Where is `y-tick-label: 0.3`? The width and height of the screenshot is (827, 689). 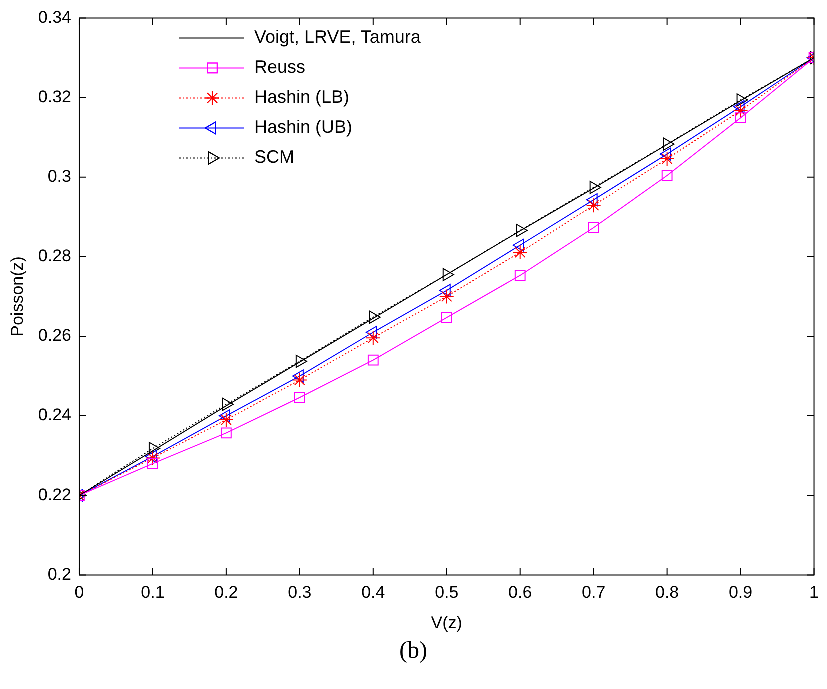 y-tick-label: 0.3 is located at coordinates (60, 176).